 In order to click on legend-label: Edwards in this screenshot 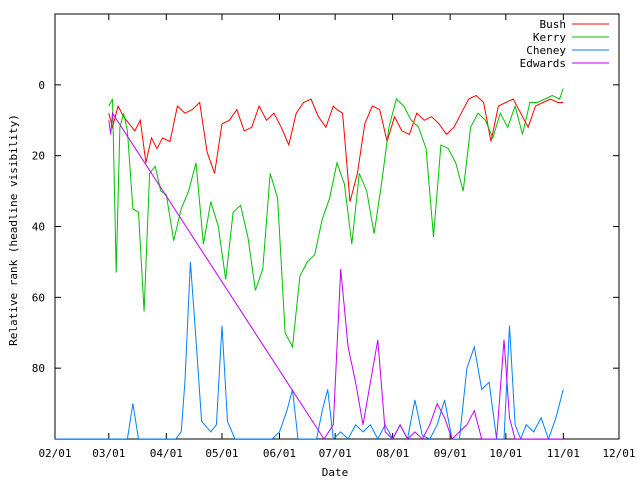, I will do `click(543, 63)`.